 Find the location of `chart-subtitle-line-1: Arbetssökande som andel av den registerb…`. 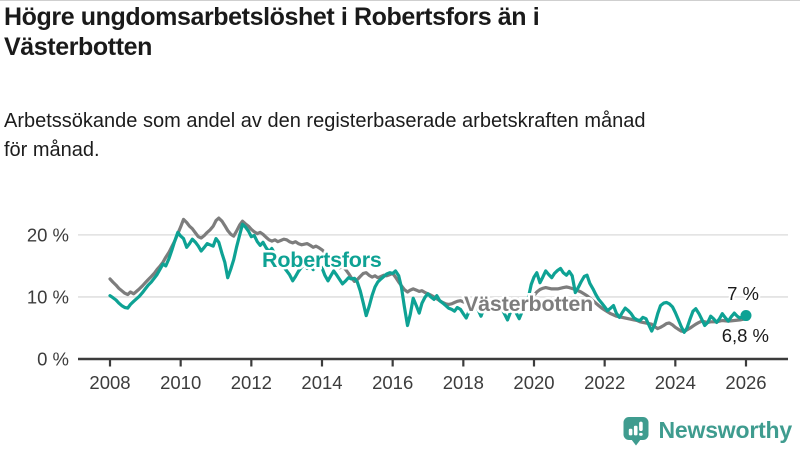

chart-subtitle-line-1: Arbetssökande som andel av den registerb… is located at coordinates (325, 121).